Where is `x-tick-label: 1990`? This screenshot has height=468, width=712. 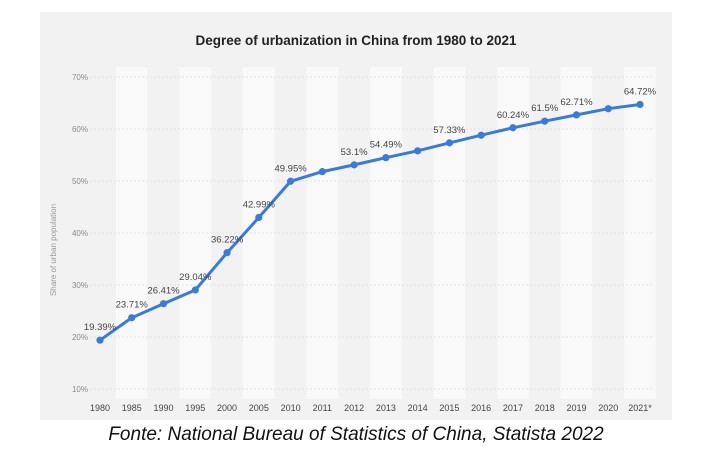
x-tick-label: 1990 is located at coordinates (164, 408).